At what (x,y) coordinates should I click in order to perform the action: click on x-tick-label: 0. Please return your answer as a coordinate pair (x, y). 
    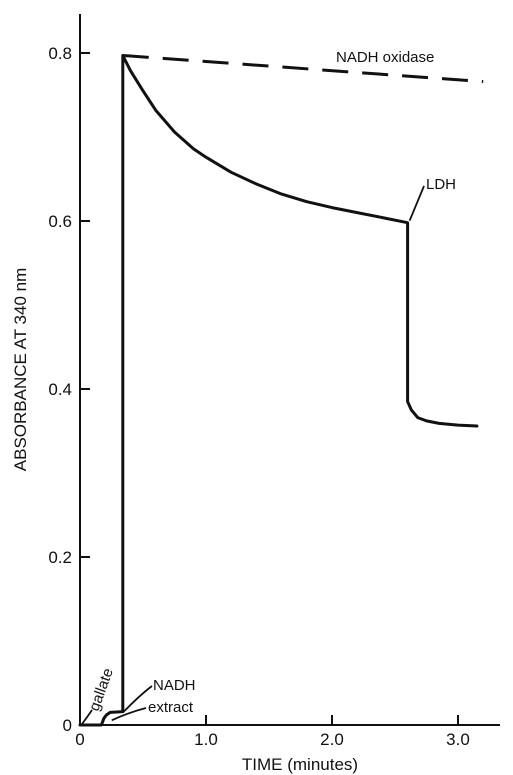
    Looking at the image, I should click on (79, 739).